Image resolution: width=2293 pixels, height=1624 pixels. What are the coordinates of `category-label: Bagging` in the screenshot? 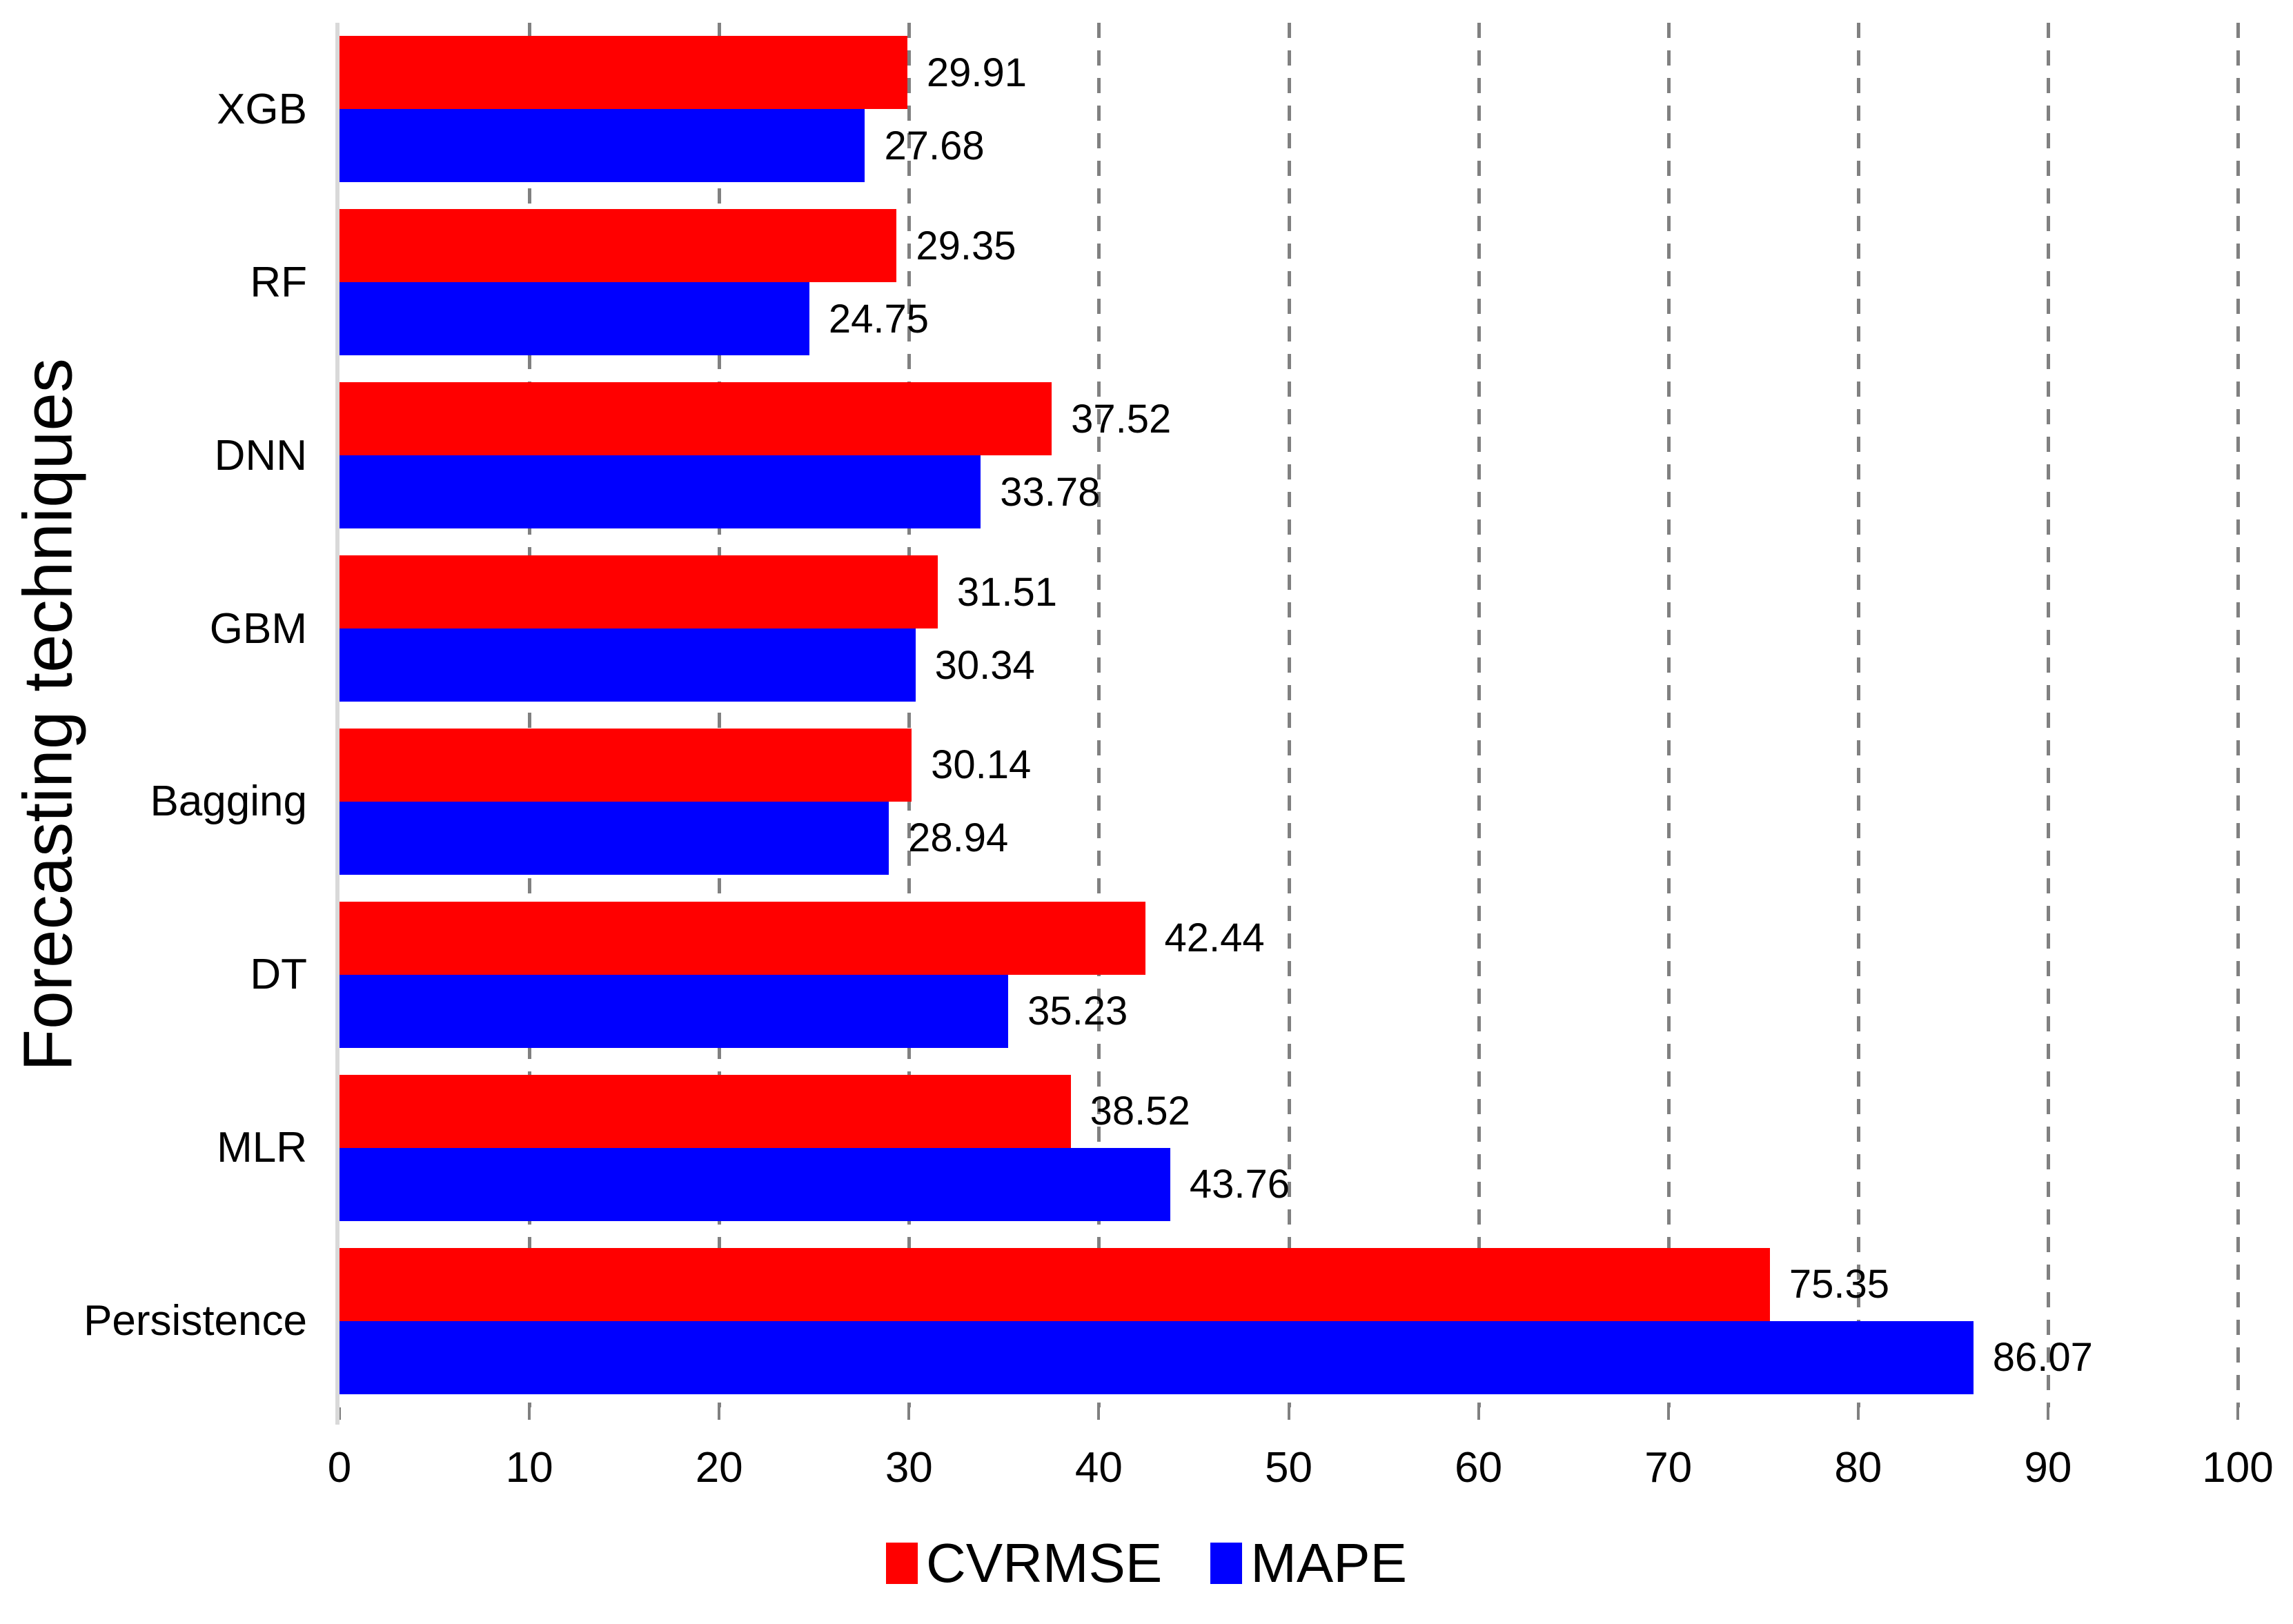 It's located at (228, 802).